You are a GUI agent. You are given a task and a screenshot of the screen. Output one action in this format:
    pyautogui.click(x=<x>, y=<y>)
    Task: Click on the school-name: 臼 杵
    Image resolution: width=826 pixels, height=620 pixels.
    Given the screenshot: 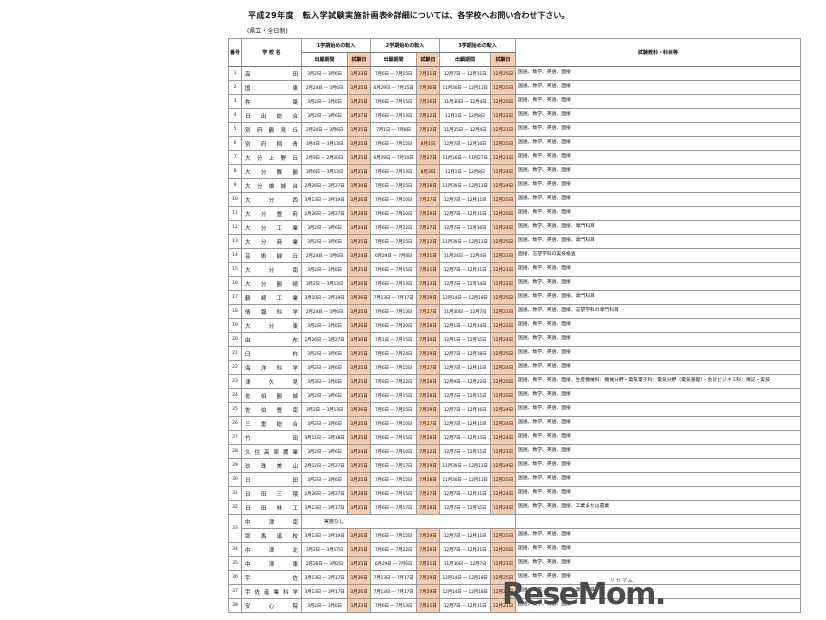 What is the action you would take?
    pyautogui.click(x=271, y=353)
    